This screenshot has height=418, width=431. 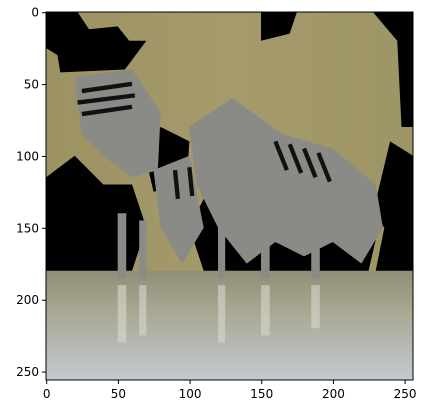 What do you see at coordinates (47, 394) in the screenshot?
I see `x-tick-label: 0` at bounding box center [47, 394].